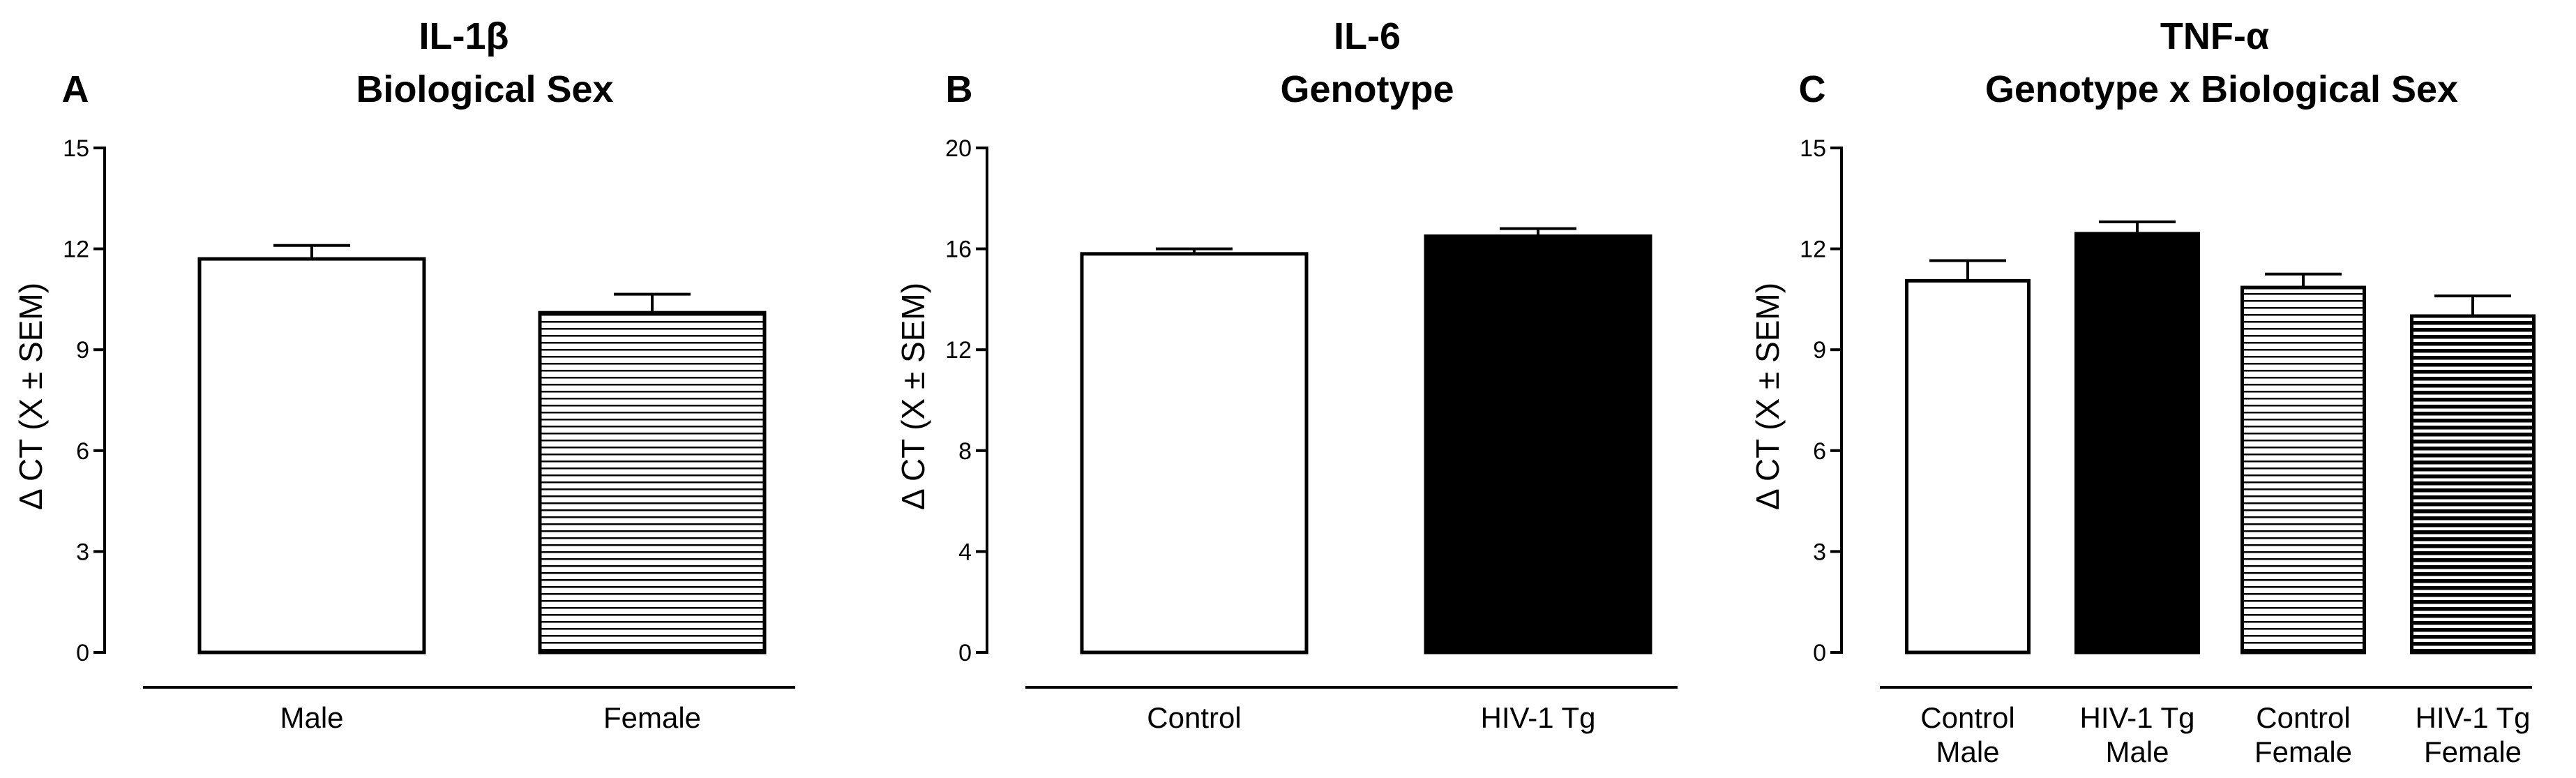 The width and height of the screenshot is (2576, 778). What do you see at coordinates (1767, 396) in the screenshot?
I see `panel-c-y-axis-label: Δ CT (X ± SEM)` at bounding box center [1767, 396].